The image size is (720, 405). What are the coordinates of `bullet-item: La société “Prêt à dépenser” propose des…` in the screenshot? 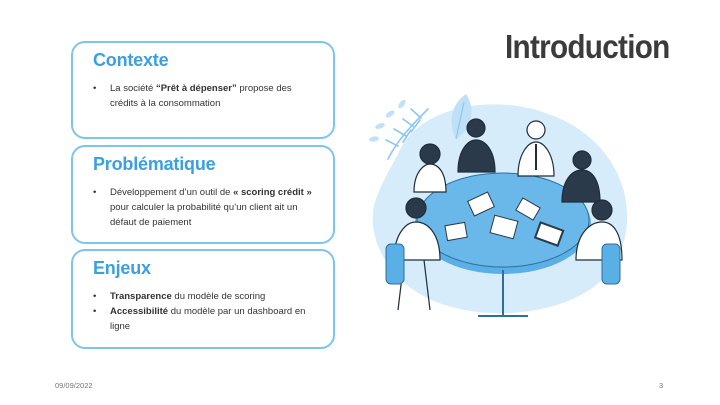 It's located at (206, 96).